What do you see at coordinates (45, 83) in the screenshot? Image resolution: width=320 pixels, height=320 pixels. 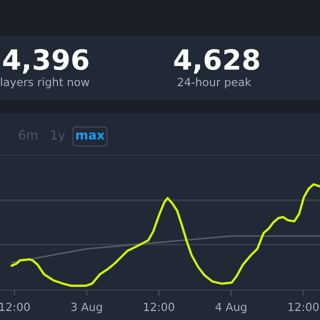 I see `text: layers right now` at bounding box center [45, 83].